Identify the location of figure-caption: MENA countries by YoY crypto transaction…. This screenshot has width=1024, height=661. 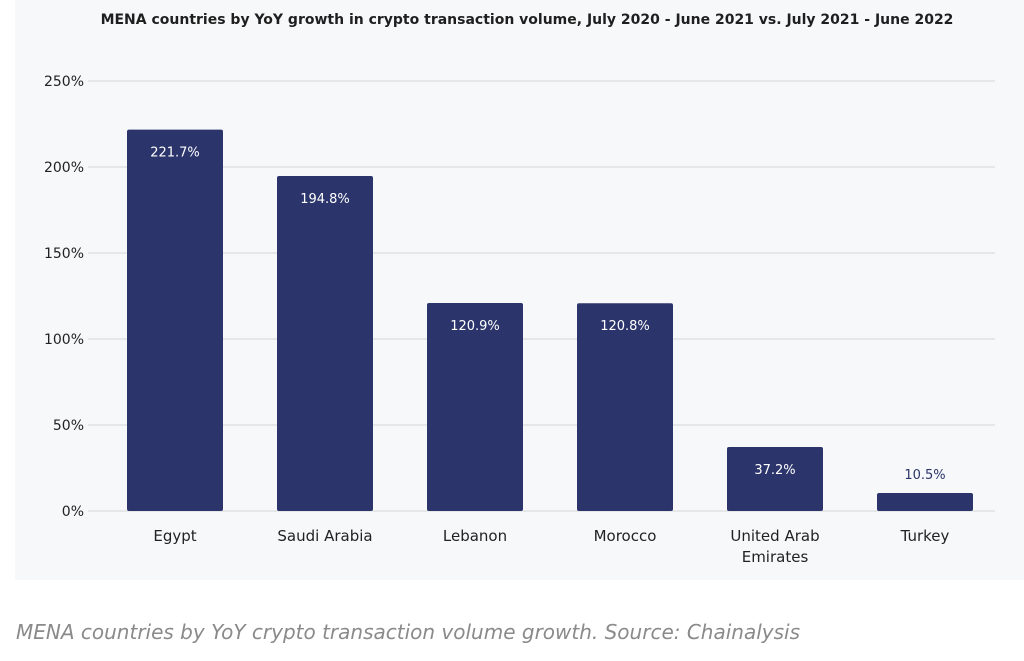
(408, 632).